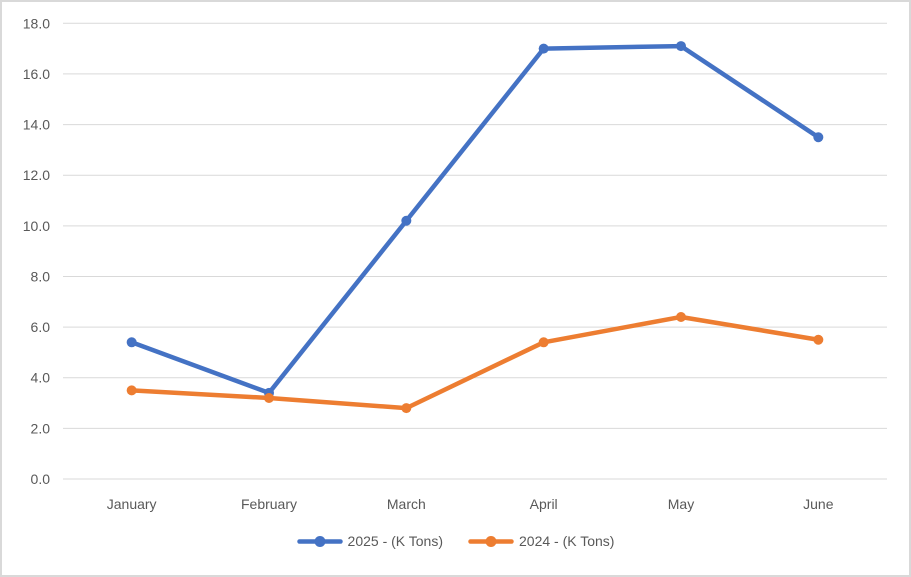 Image resolution: width=911 pixels, height=577 pixels. I want to click on x-axis-category-label: April, so click(544, 504).